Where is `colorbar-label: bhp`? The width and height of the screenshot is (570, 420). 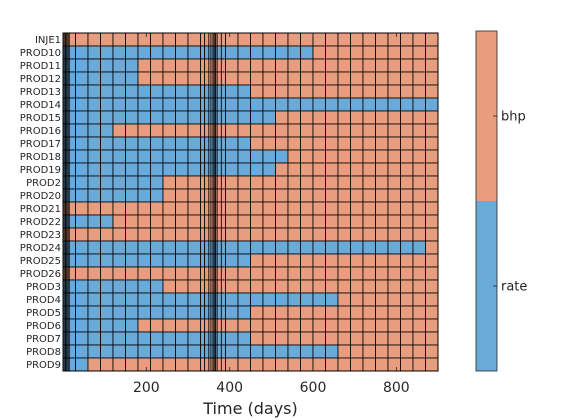 colorbar-label: bhp is located at coordinates (513, 117).